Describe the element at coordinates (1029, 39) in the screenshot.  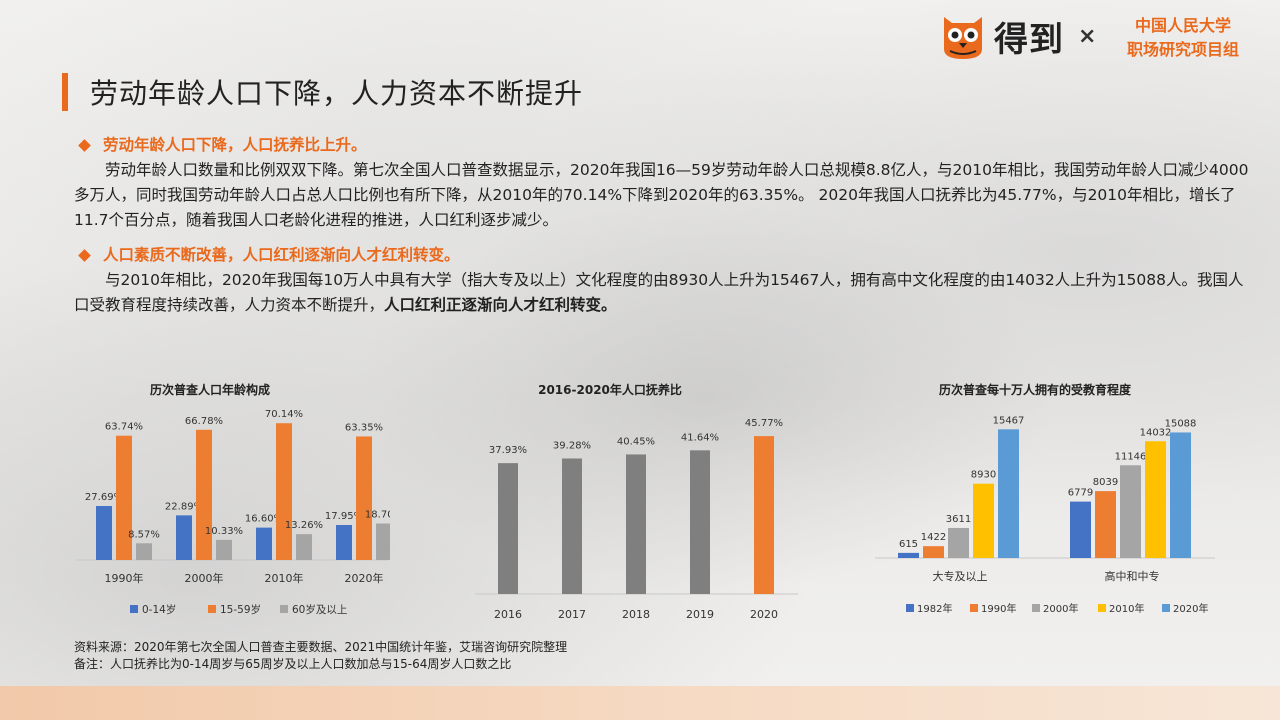
I see `logo-text: 得到` at that location.